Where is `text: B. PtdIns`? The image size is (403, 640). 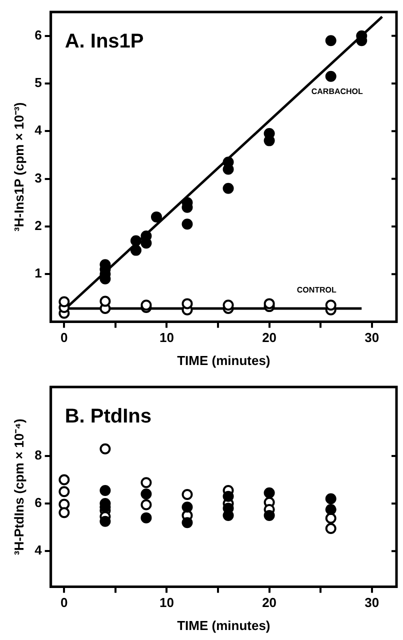 text: B. PtdIns is located at coordinates (108, 417).